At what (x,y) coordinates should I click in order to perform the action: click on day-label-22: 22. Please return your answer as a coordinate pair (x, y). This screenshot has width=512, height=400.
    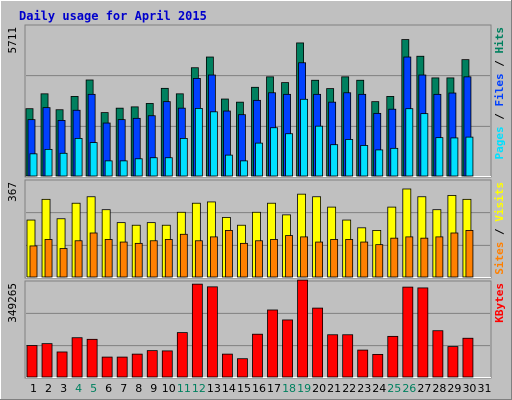
    Looking at the image, I should click on (349, 388).